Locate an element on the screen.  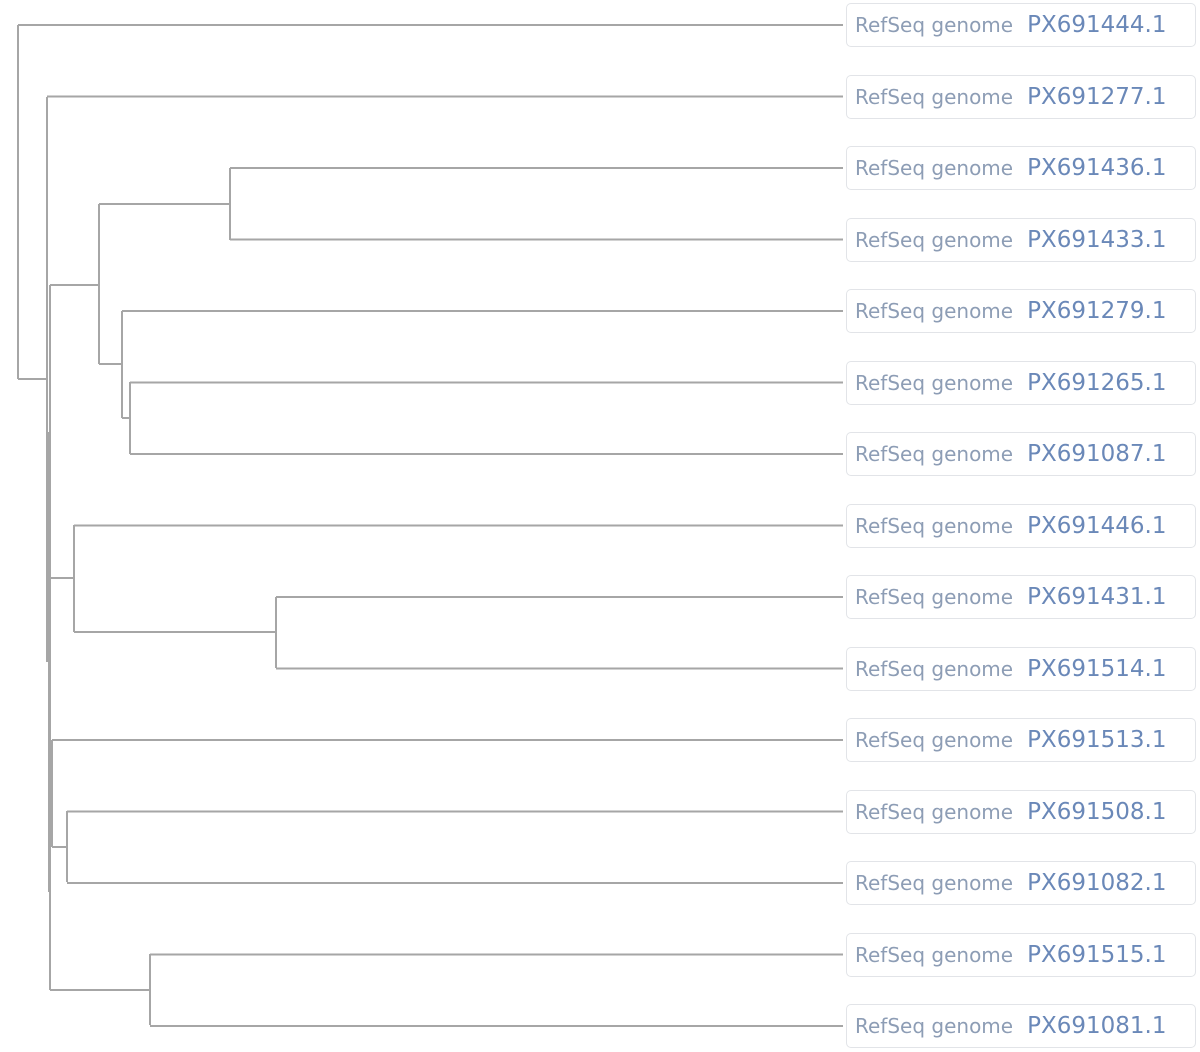
leaf-accession-link: PX691514.1 is located at coordinates (1097, 668).